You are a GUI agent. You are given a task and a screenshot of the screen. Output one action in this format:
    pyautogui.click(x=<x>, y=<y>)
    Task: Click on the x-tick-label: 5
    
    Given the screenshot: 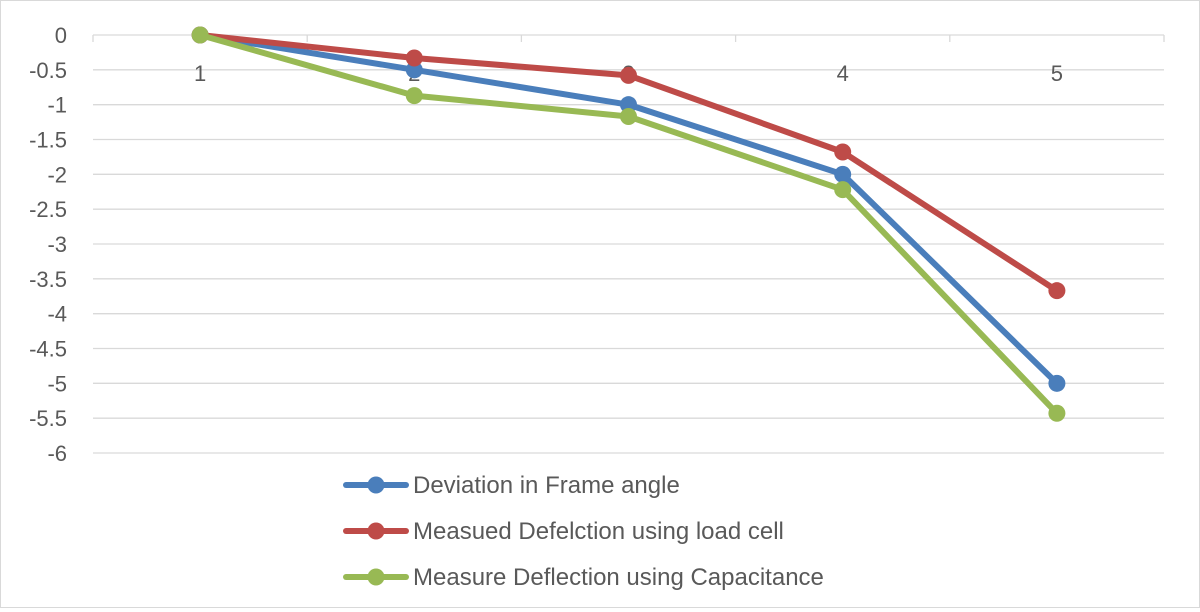 What is the action you would take?
    pyautogui.click(x=1057, y=73)
    